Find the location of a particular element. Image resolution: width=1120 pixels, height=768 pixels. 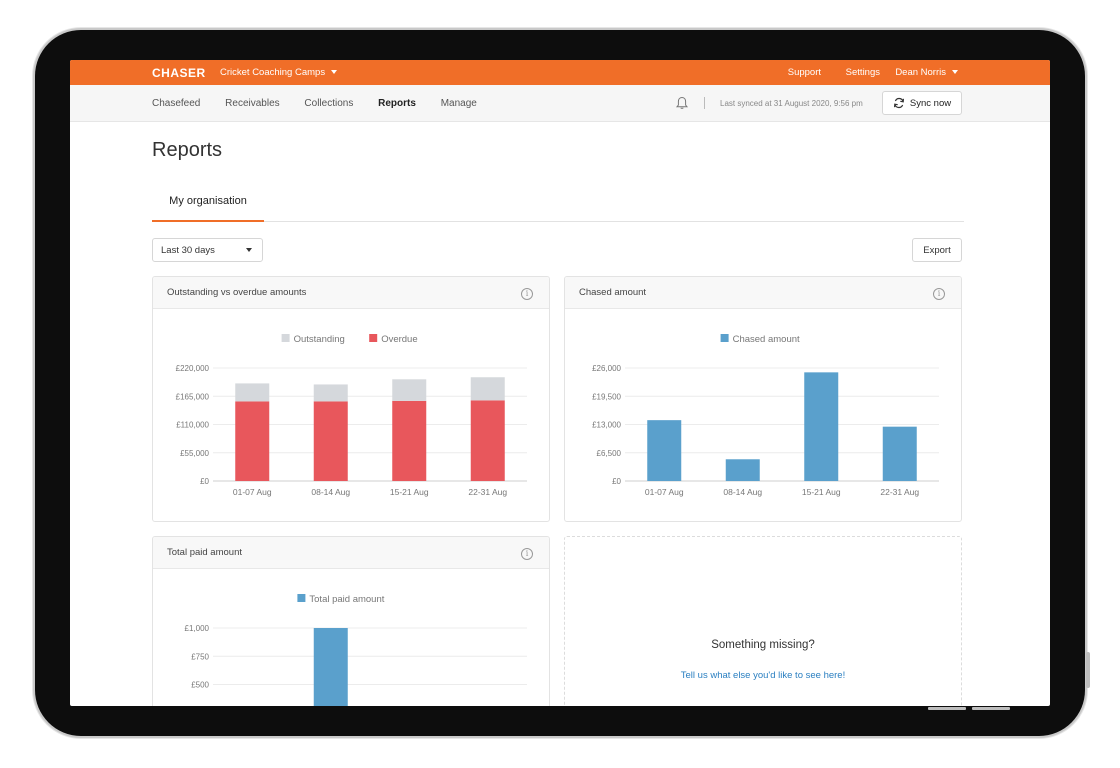

tablet-side-button is located at coordinates (1088, 670).